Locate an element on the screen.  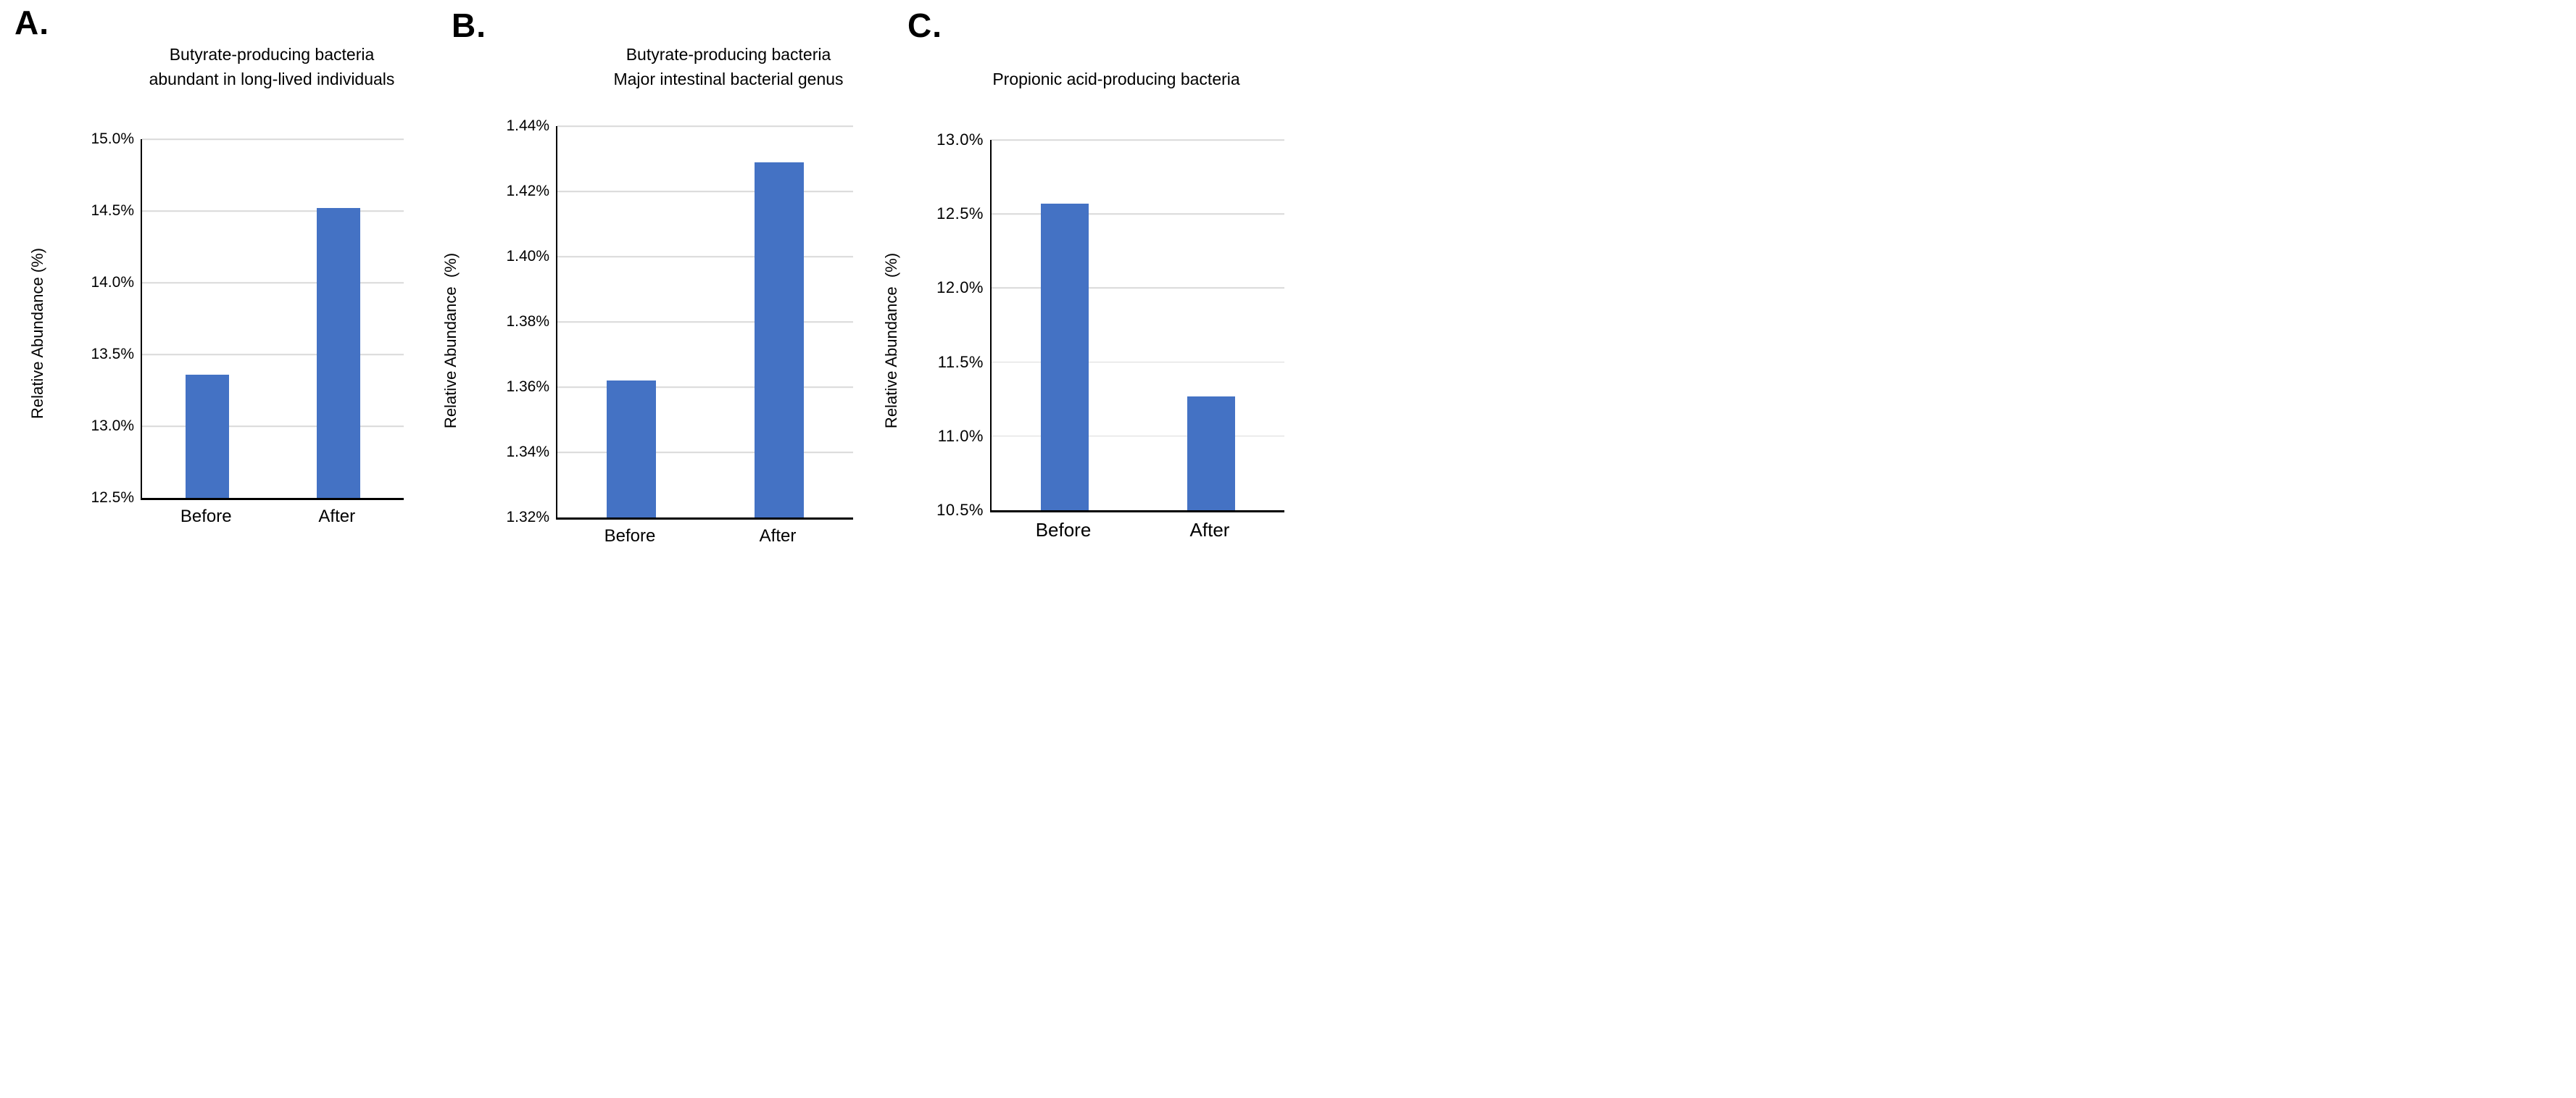
chart-title-line: abundant in long-lived individuals is located at coordinates (272, 79).